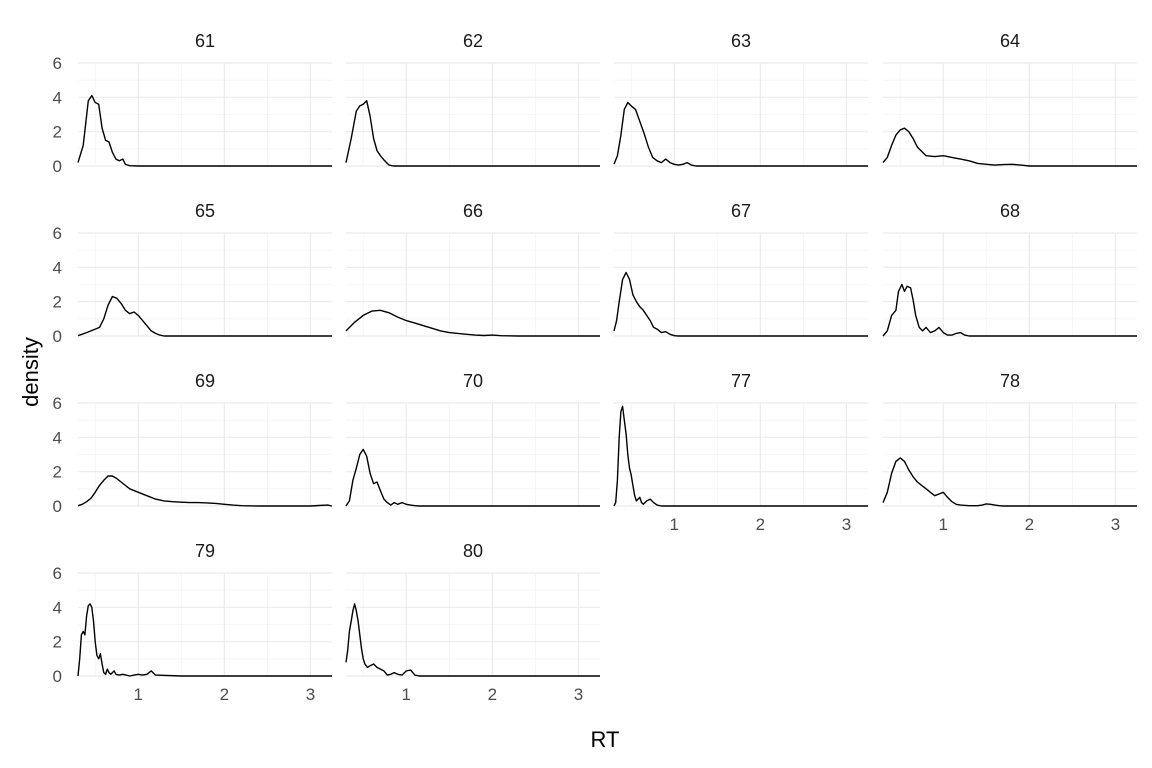 This screenshot has height=768, width=1152. I want to click on facet-panel: 79 0 2 4 6 1 2 3, so click(192, 622).